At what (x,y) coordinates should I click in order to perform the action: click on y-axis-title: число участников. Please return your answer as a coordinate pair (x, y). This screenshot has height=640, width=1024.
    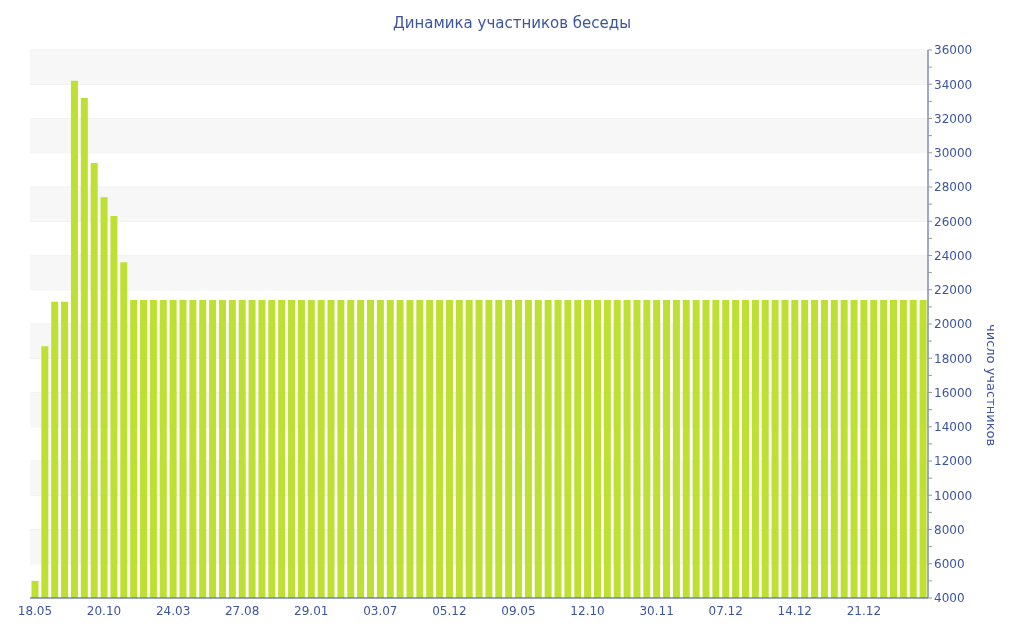
    Looking at the image, I should click on (992, 385).